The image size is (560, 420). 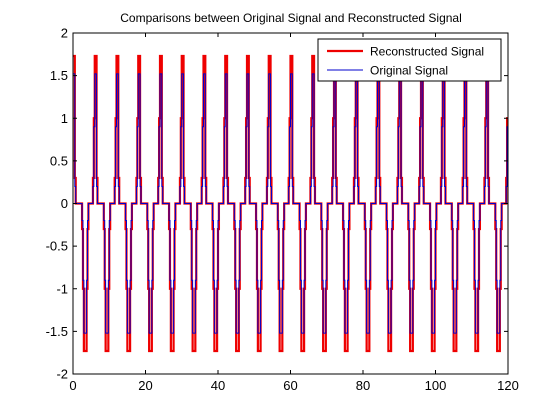 What do you see at coordinates (57, 246) in the screenshot?
I see `y-tick-label: -0.5` at bounding box center [57, 246].